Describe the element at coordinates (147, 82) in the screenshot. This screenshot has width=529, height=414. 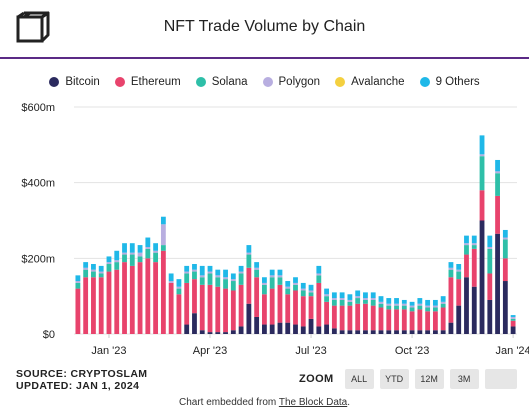
I see `legend-item-ethereum: Ethereum` at that location.